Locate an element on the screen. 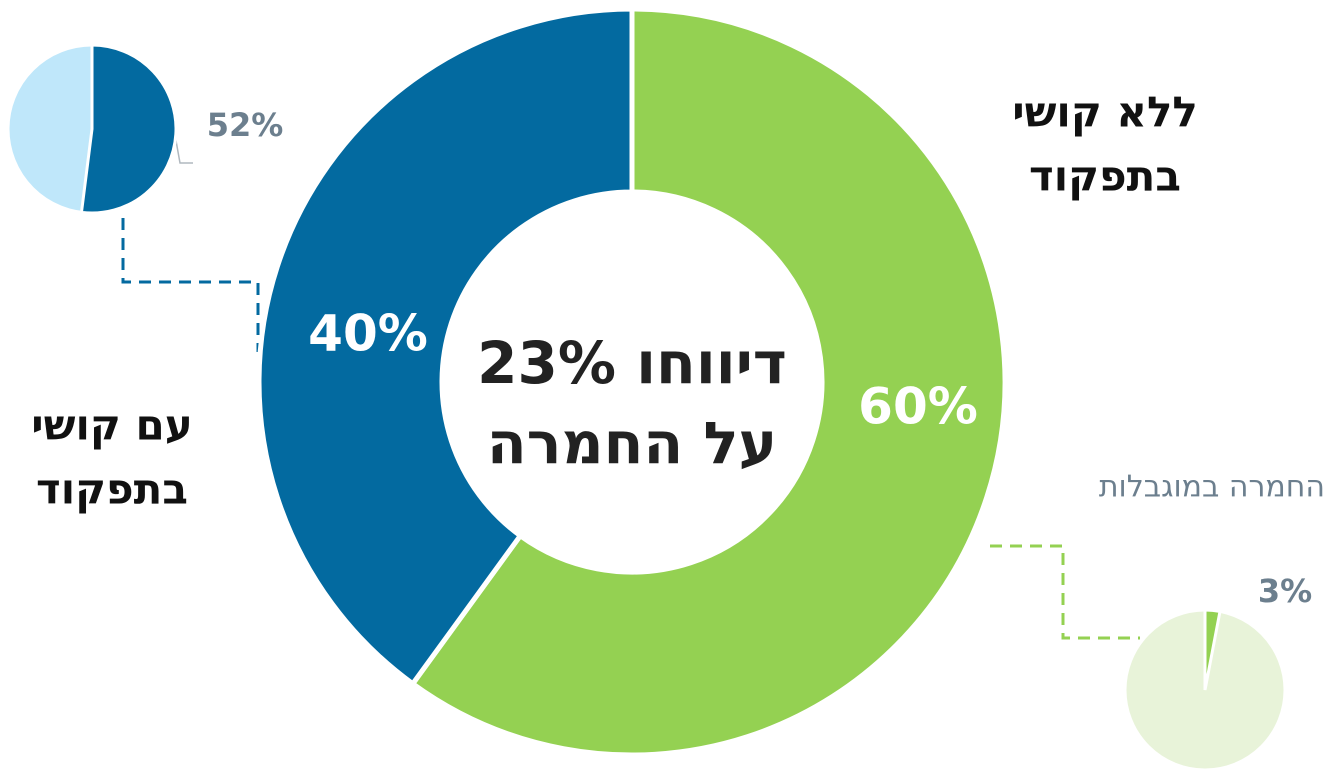 Image resolution: width=1335 pixels, height=769 pixels. pie-title: החמרה במוגבלות is located at coordinates (1212, 487).